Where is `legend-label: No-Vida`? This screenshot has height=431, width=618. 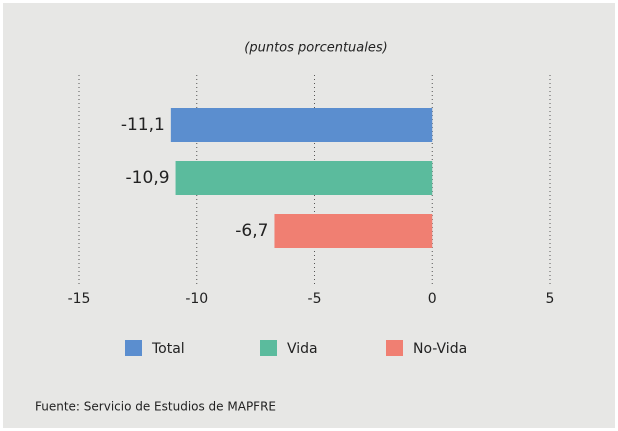 legend-label: No-Vida is located at coordinates (440, 349).